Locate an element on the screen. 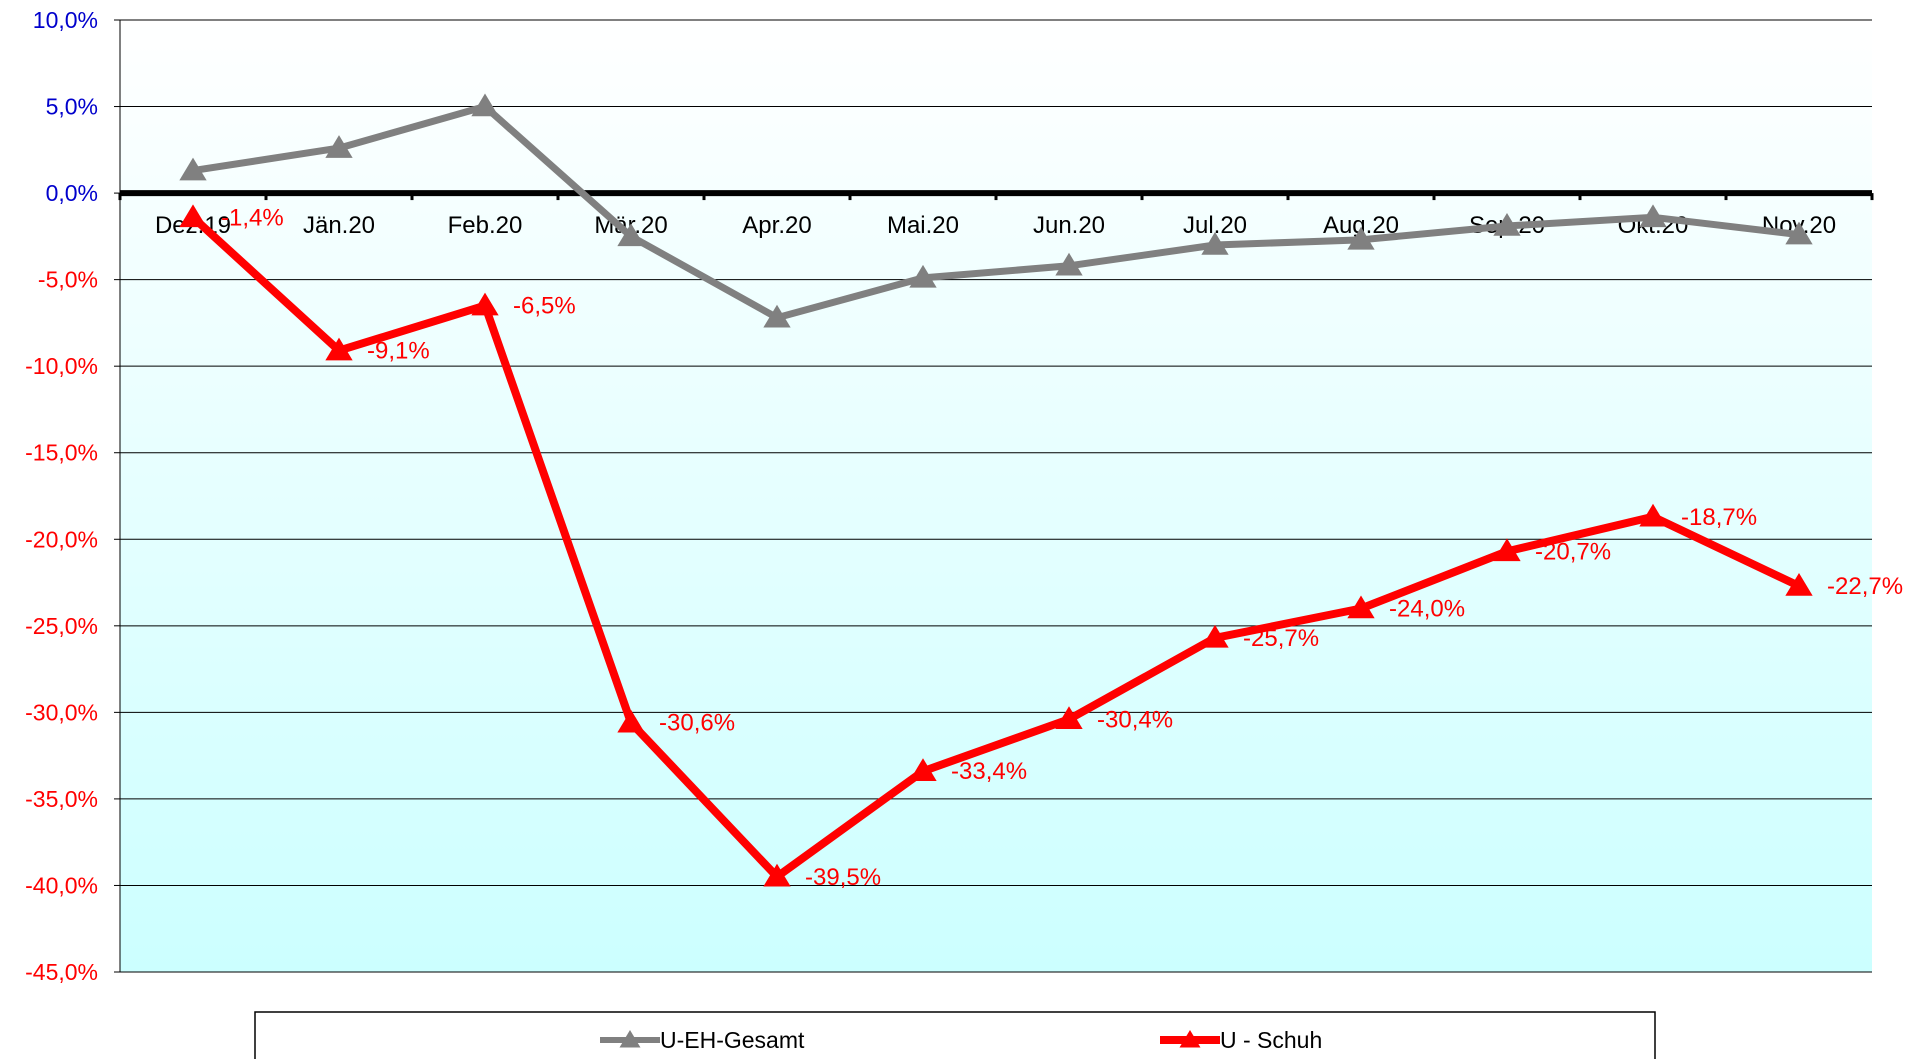 This screenshot has width=1920, height=1059. data-label: -24,0% is located at coordinates (1427, 609).